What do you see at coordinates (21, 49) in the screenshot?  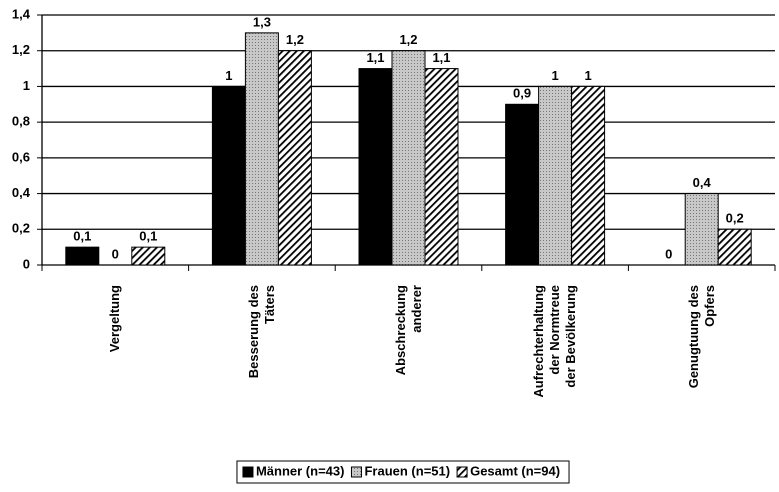 I see `y-tick-label: 1,2` at bounding box center [21, 49].